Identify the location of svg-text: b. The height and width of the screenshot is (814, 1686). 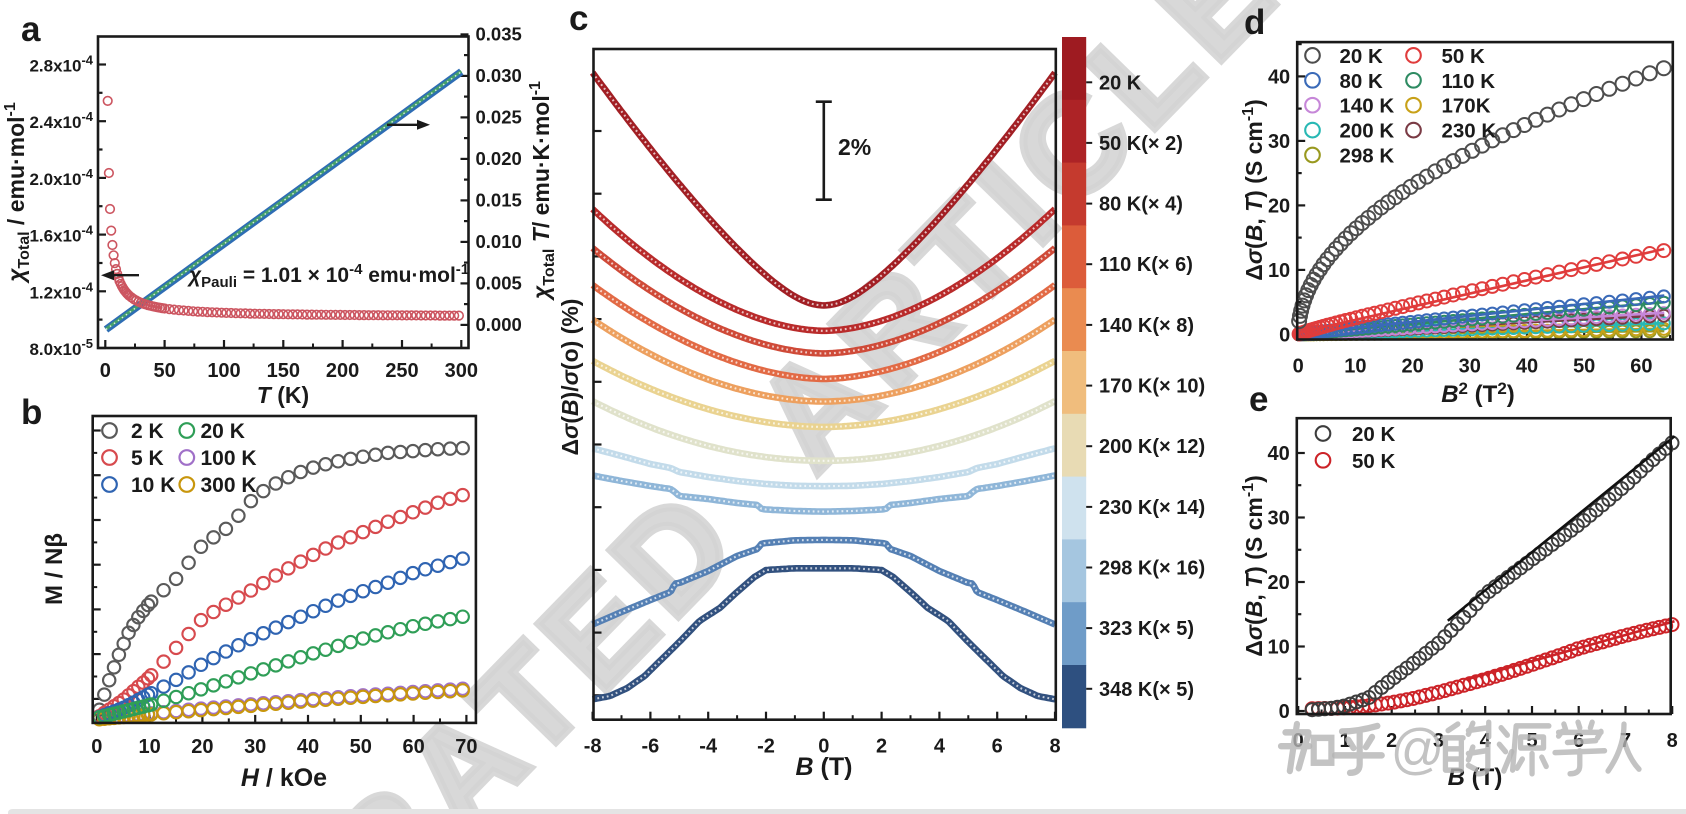
(31, 412).